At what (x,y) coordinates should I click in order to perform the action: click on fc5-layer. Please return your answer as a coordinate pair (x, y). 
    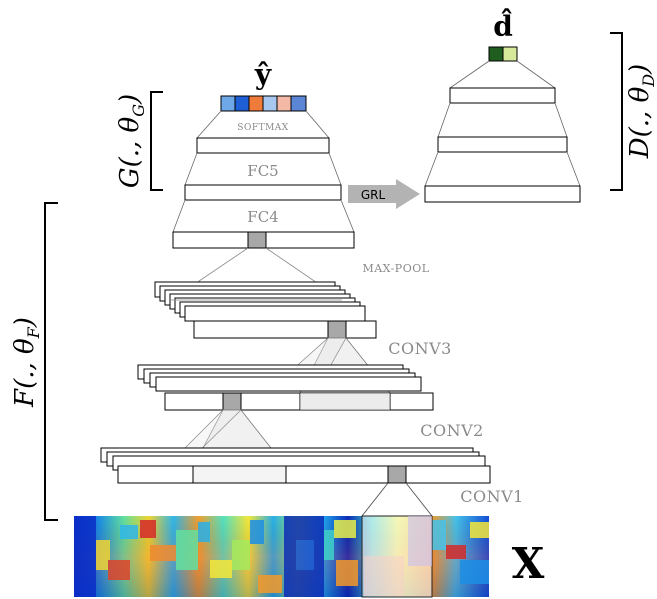
    Looking at the image, I should click on (263, 192).